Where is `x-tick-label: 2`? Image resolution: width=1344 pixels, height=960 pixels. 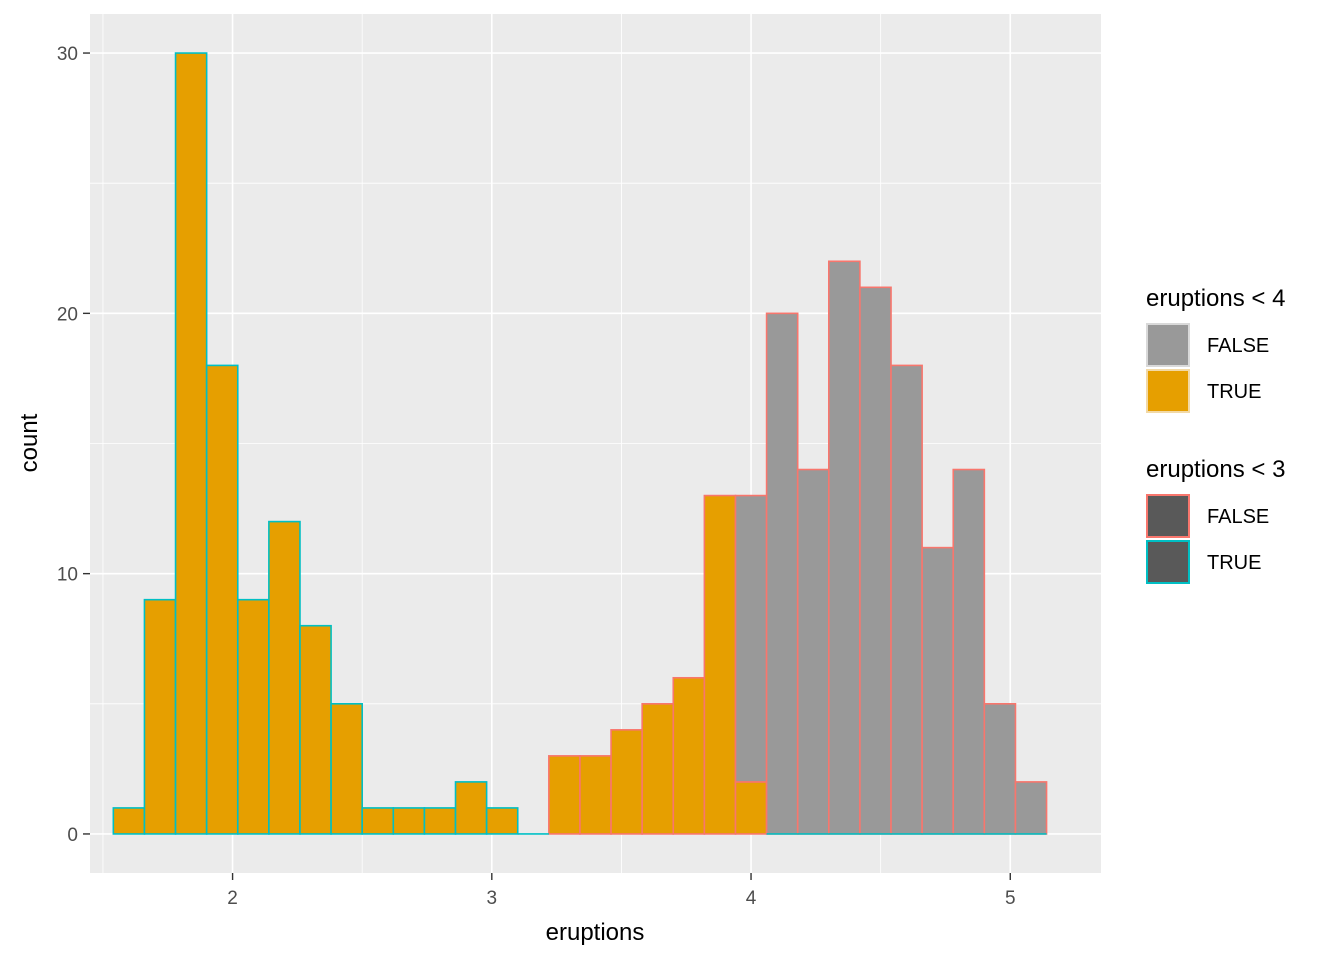 x-tick-label: 2 is located at coordinates (232, 898).